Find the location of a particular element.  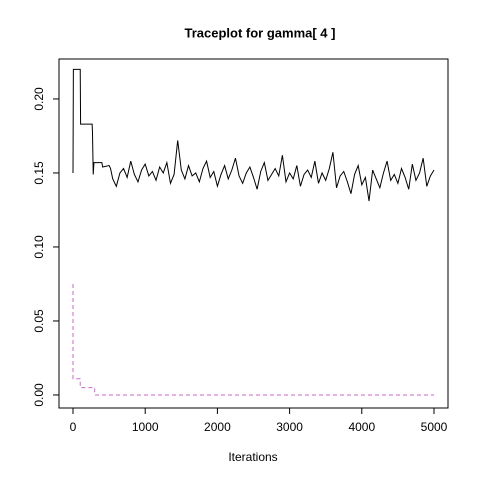

y-tick-label: 0.10 is located at coordinates (39, 247).